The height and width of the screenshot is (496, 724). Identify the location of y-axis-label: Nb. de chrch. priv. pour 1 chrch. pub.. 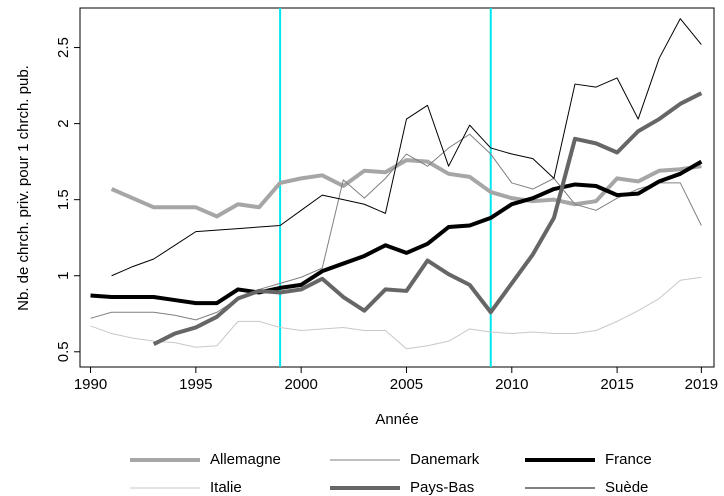
(23, 188).